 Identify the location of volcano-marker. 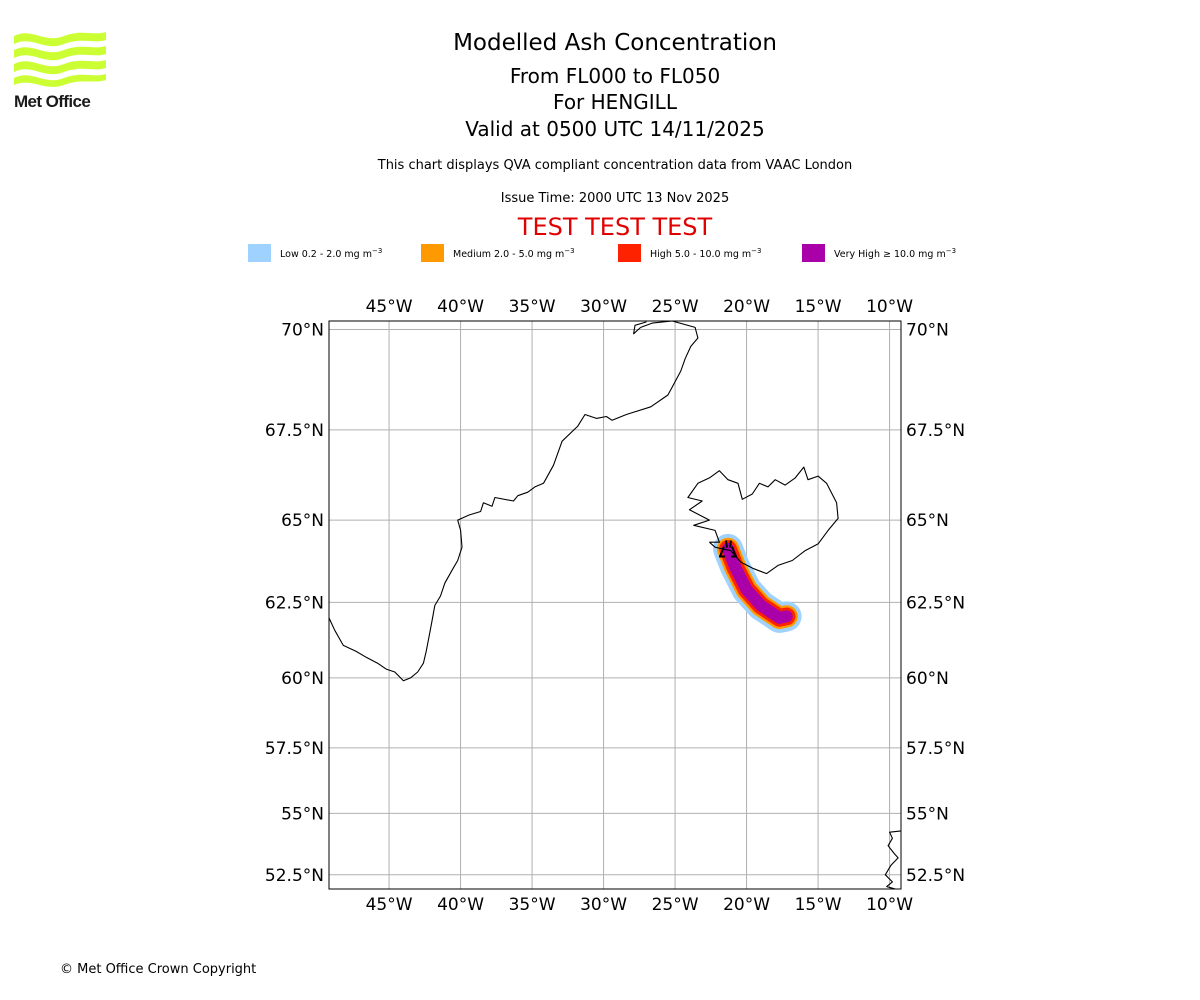
(727, 549).